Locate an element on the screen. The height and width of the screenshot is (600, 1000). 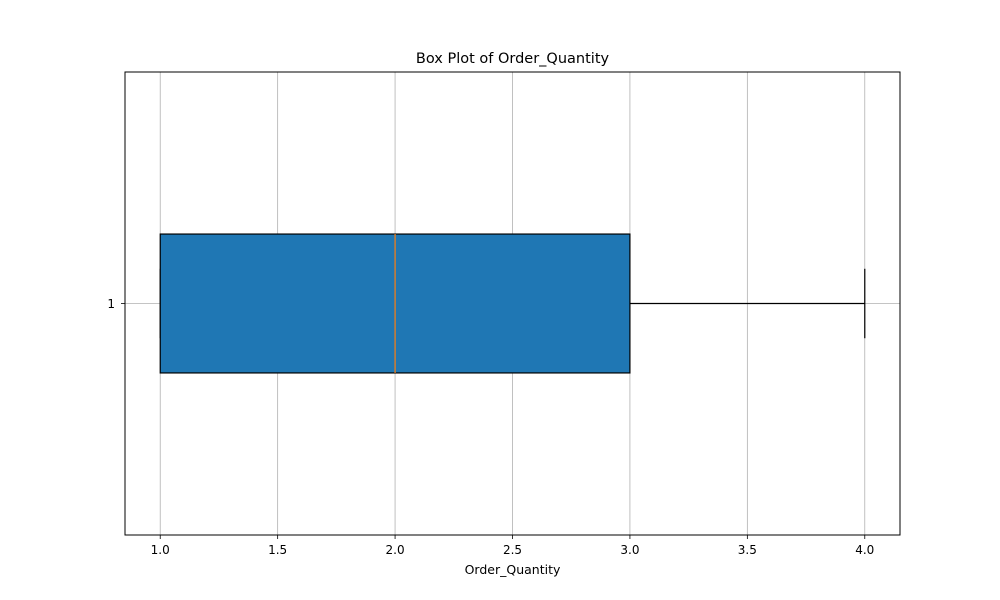
x-tick-label: 1.0 is located at coordinates (160, 550).